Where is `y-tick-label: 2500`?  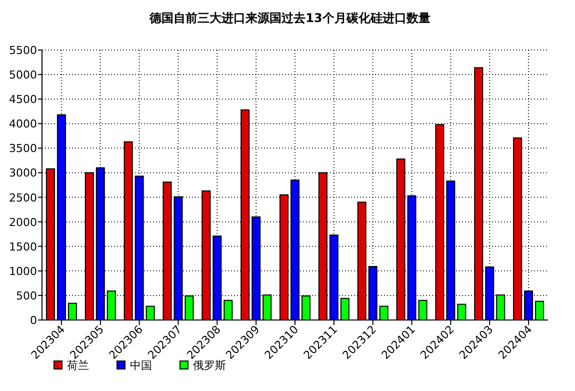
y-tick-label: 2500 is located at coordinates (23, 197).